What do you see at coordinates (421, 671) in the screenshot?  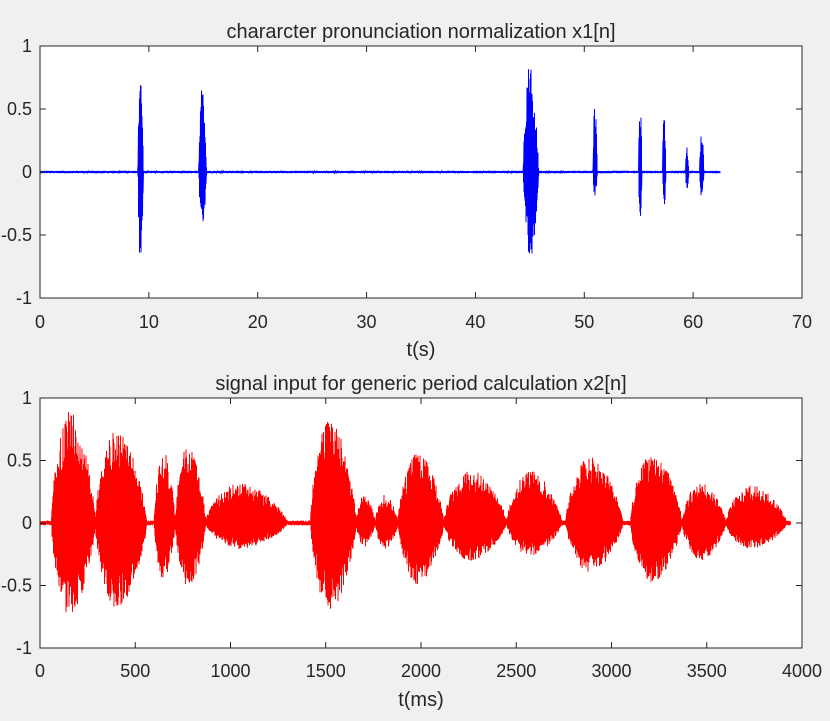 I see `x-tick-label: 2000` at bounding box center [421, 671].